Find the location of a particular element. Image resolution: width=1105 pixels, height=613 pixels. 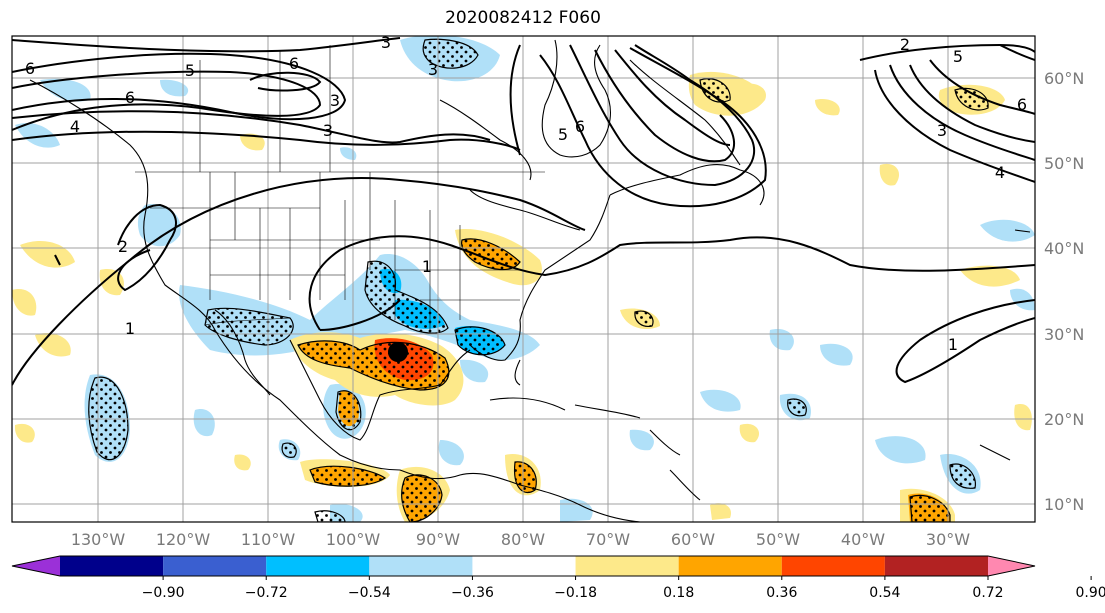

storm-center-marker is located at coordinates (398, 352).